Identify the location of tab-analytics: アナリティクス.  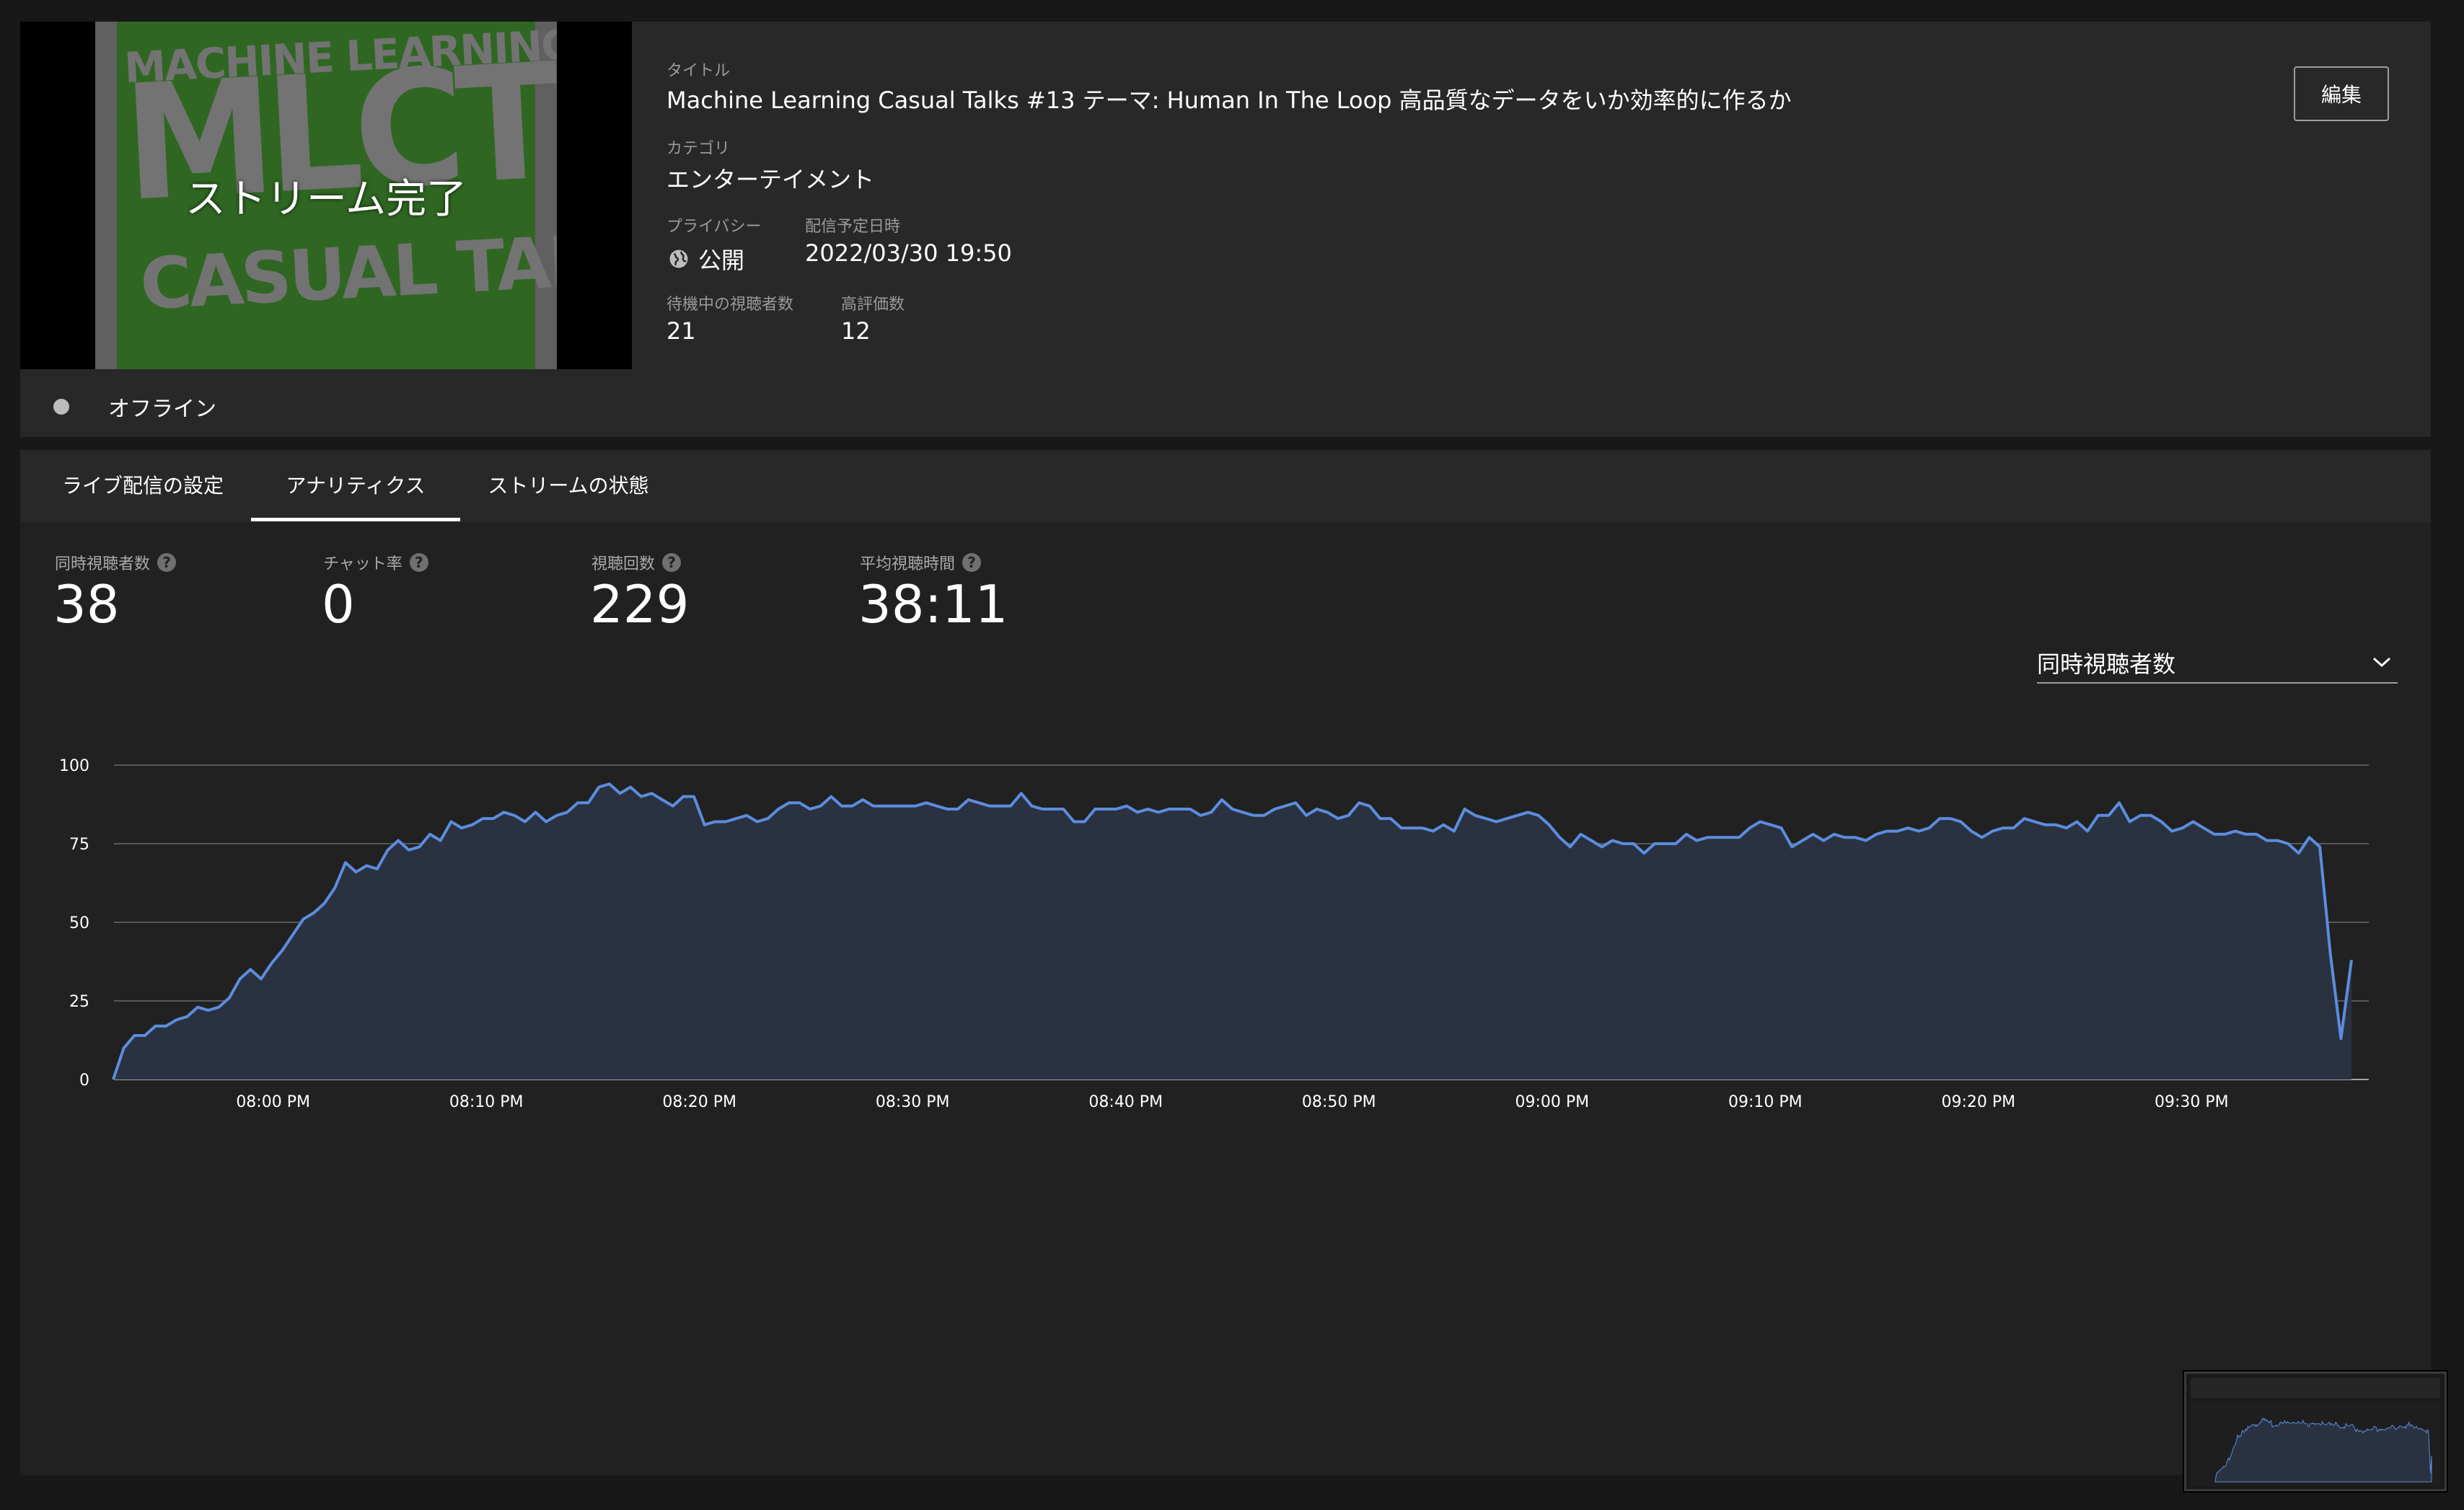
(356, 486).